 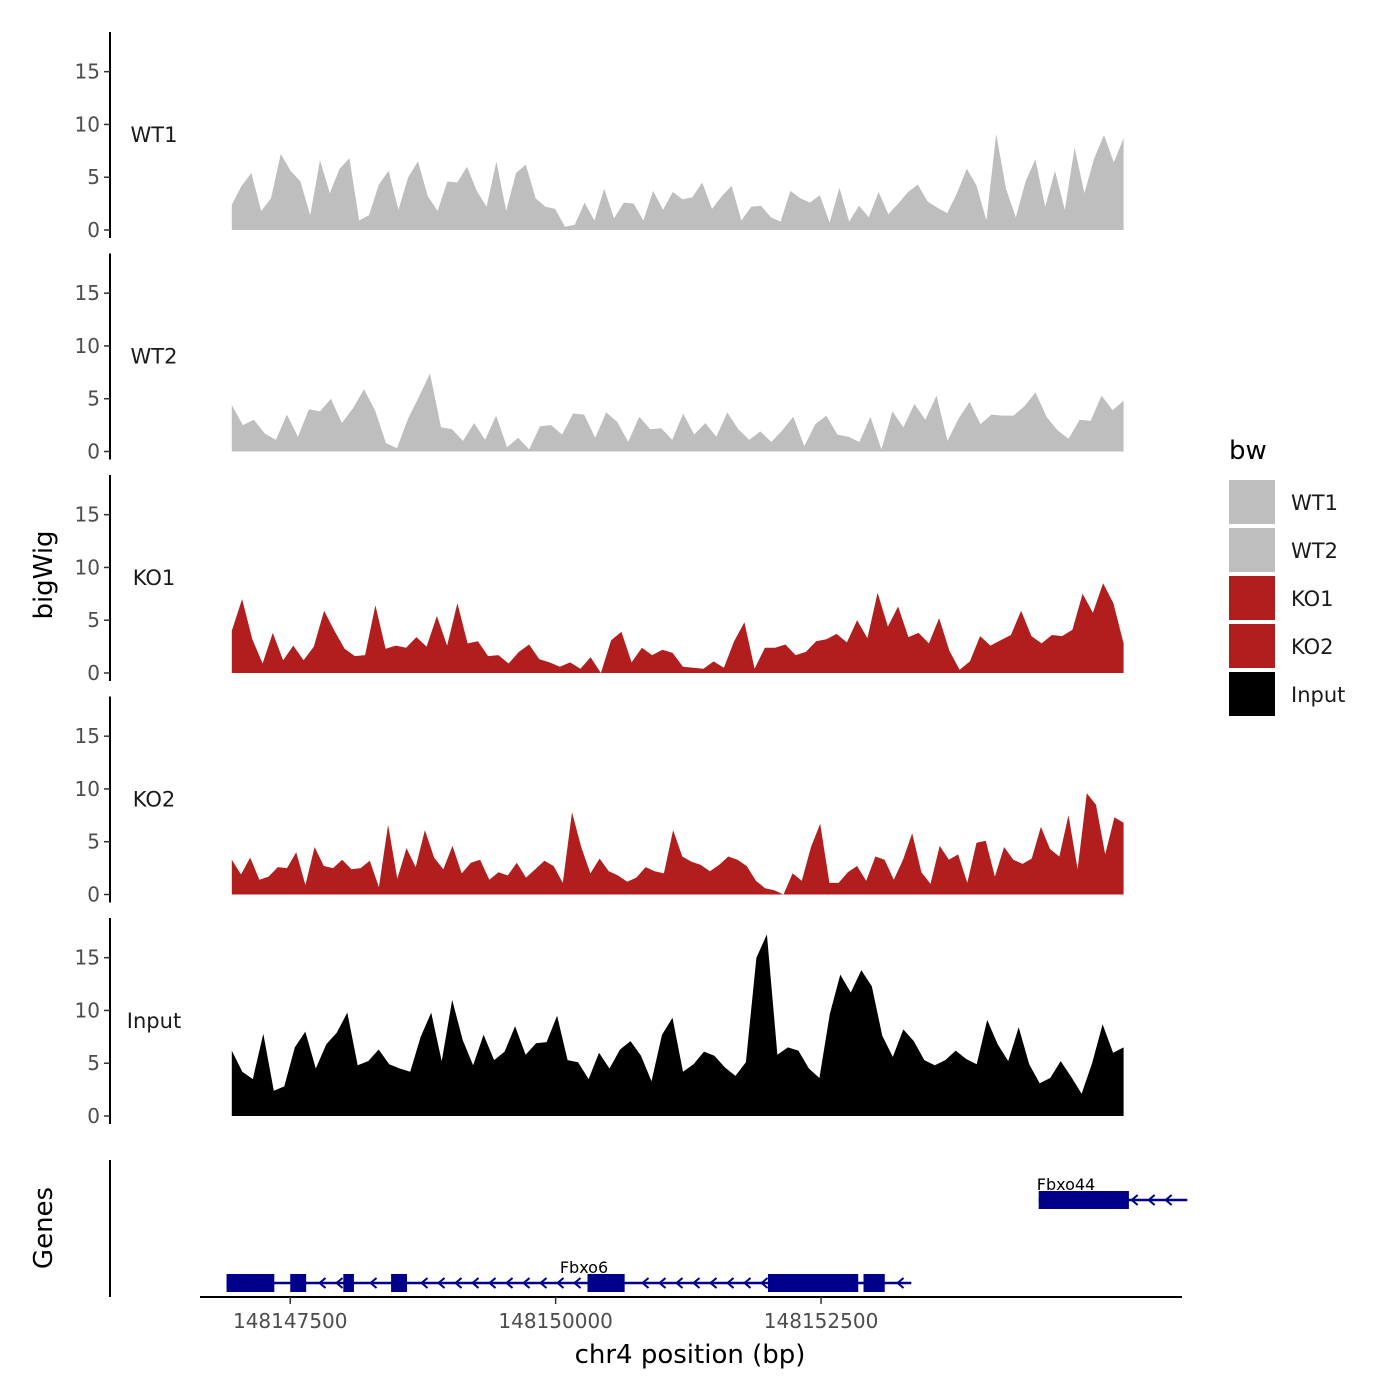 What do you see at coordinates (1281, 646) in the screenshot?
I see `legend-entry-ko2: KO2` at bounding box center [1281, 646].